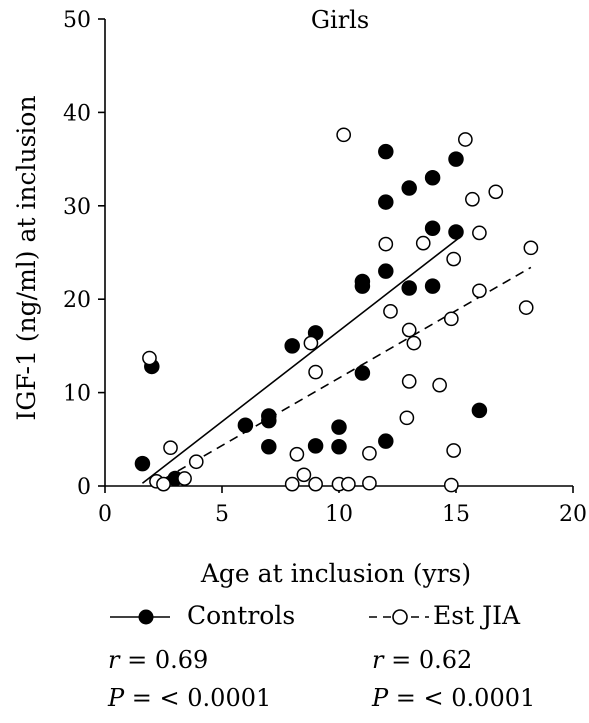 The image size is (589, 723). What do you see at coordinates (190, 698) in the screenshot?
I see `controls-p-stat: P = < 0.0001` at bounding box center [190, 698].